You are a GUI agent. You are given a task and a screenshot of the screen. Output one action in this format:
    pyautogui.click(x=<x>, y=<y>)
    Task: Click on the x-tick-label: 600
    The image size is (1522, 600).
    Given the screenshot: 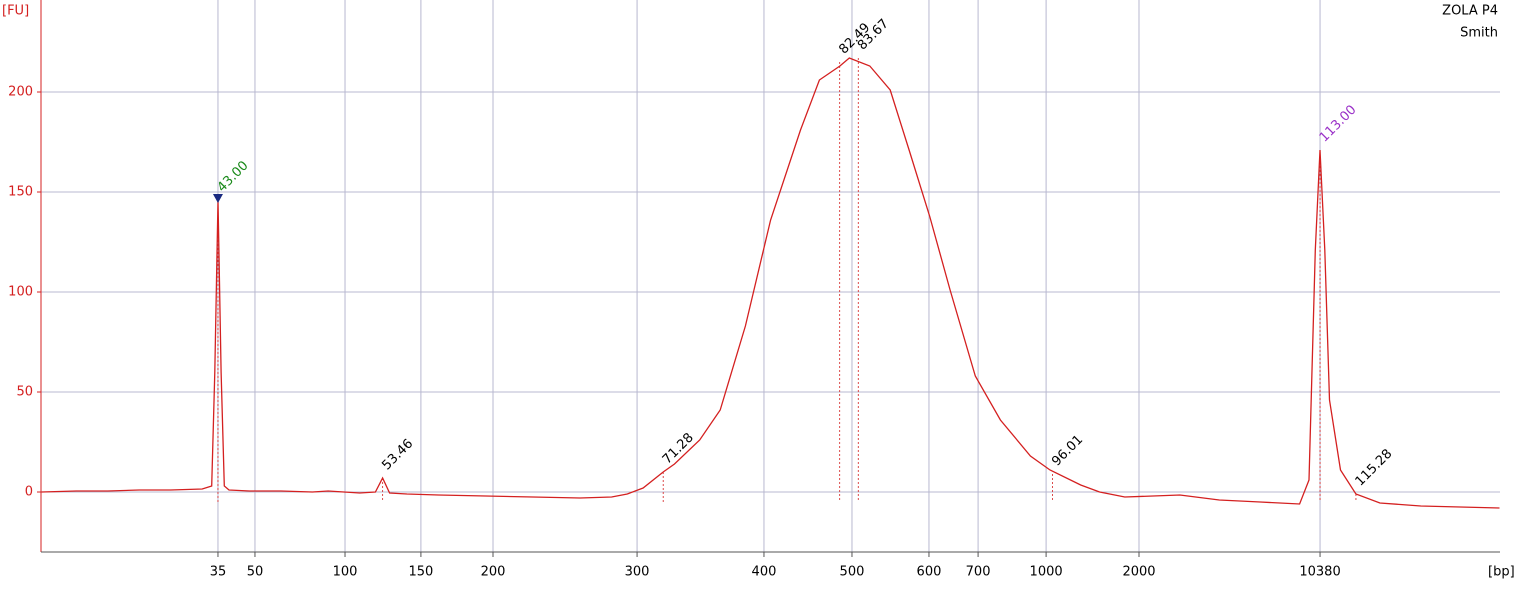 What is the action you would take?
    pyautogui.click(x=929, y=572)
    